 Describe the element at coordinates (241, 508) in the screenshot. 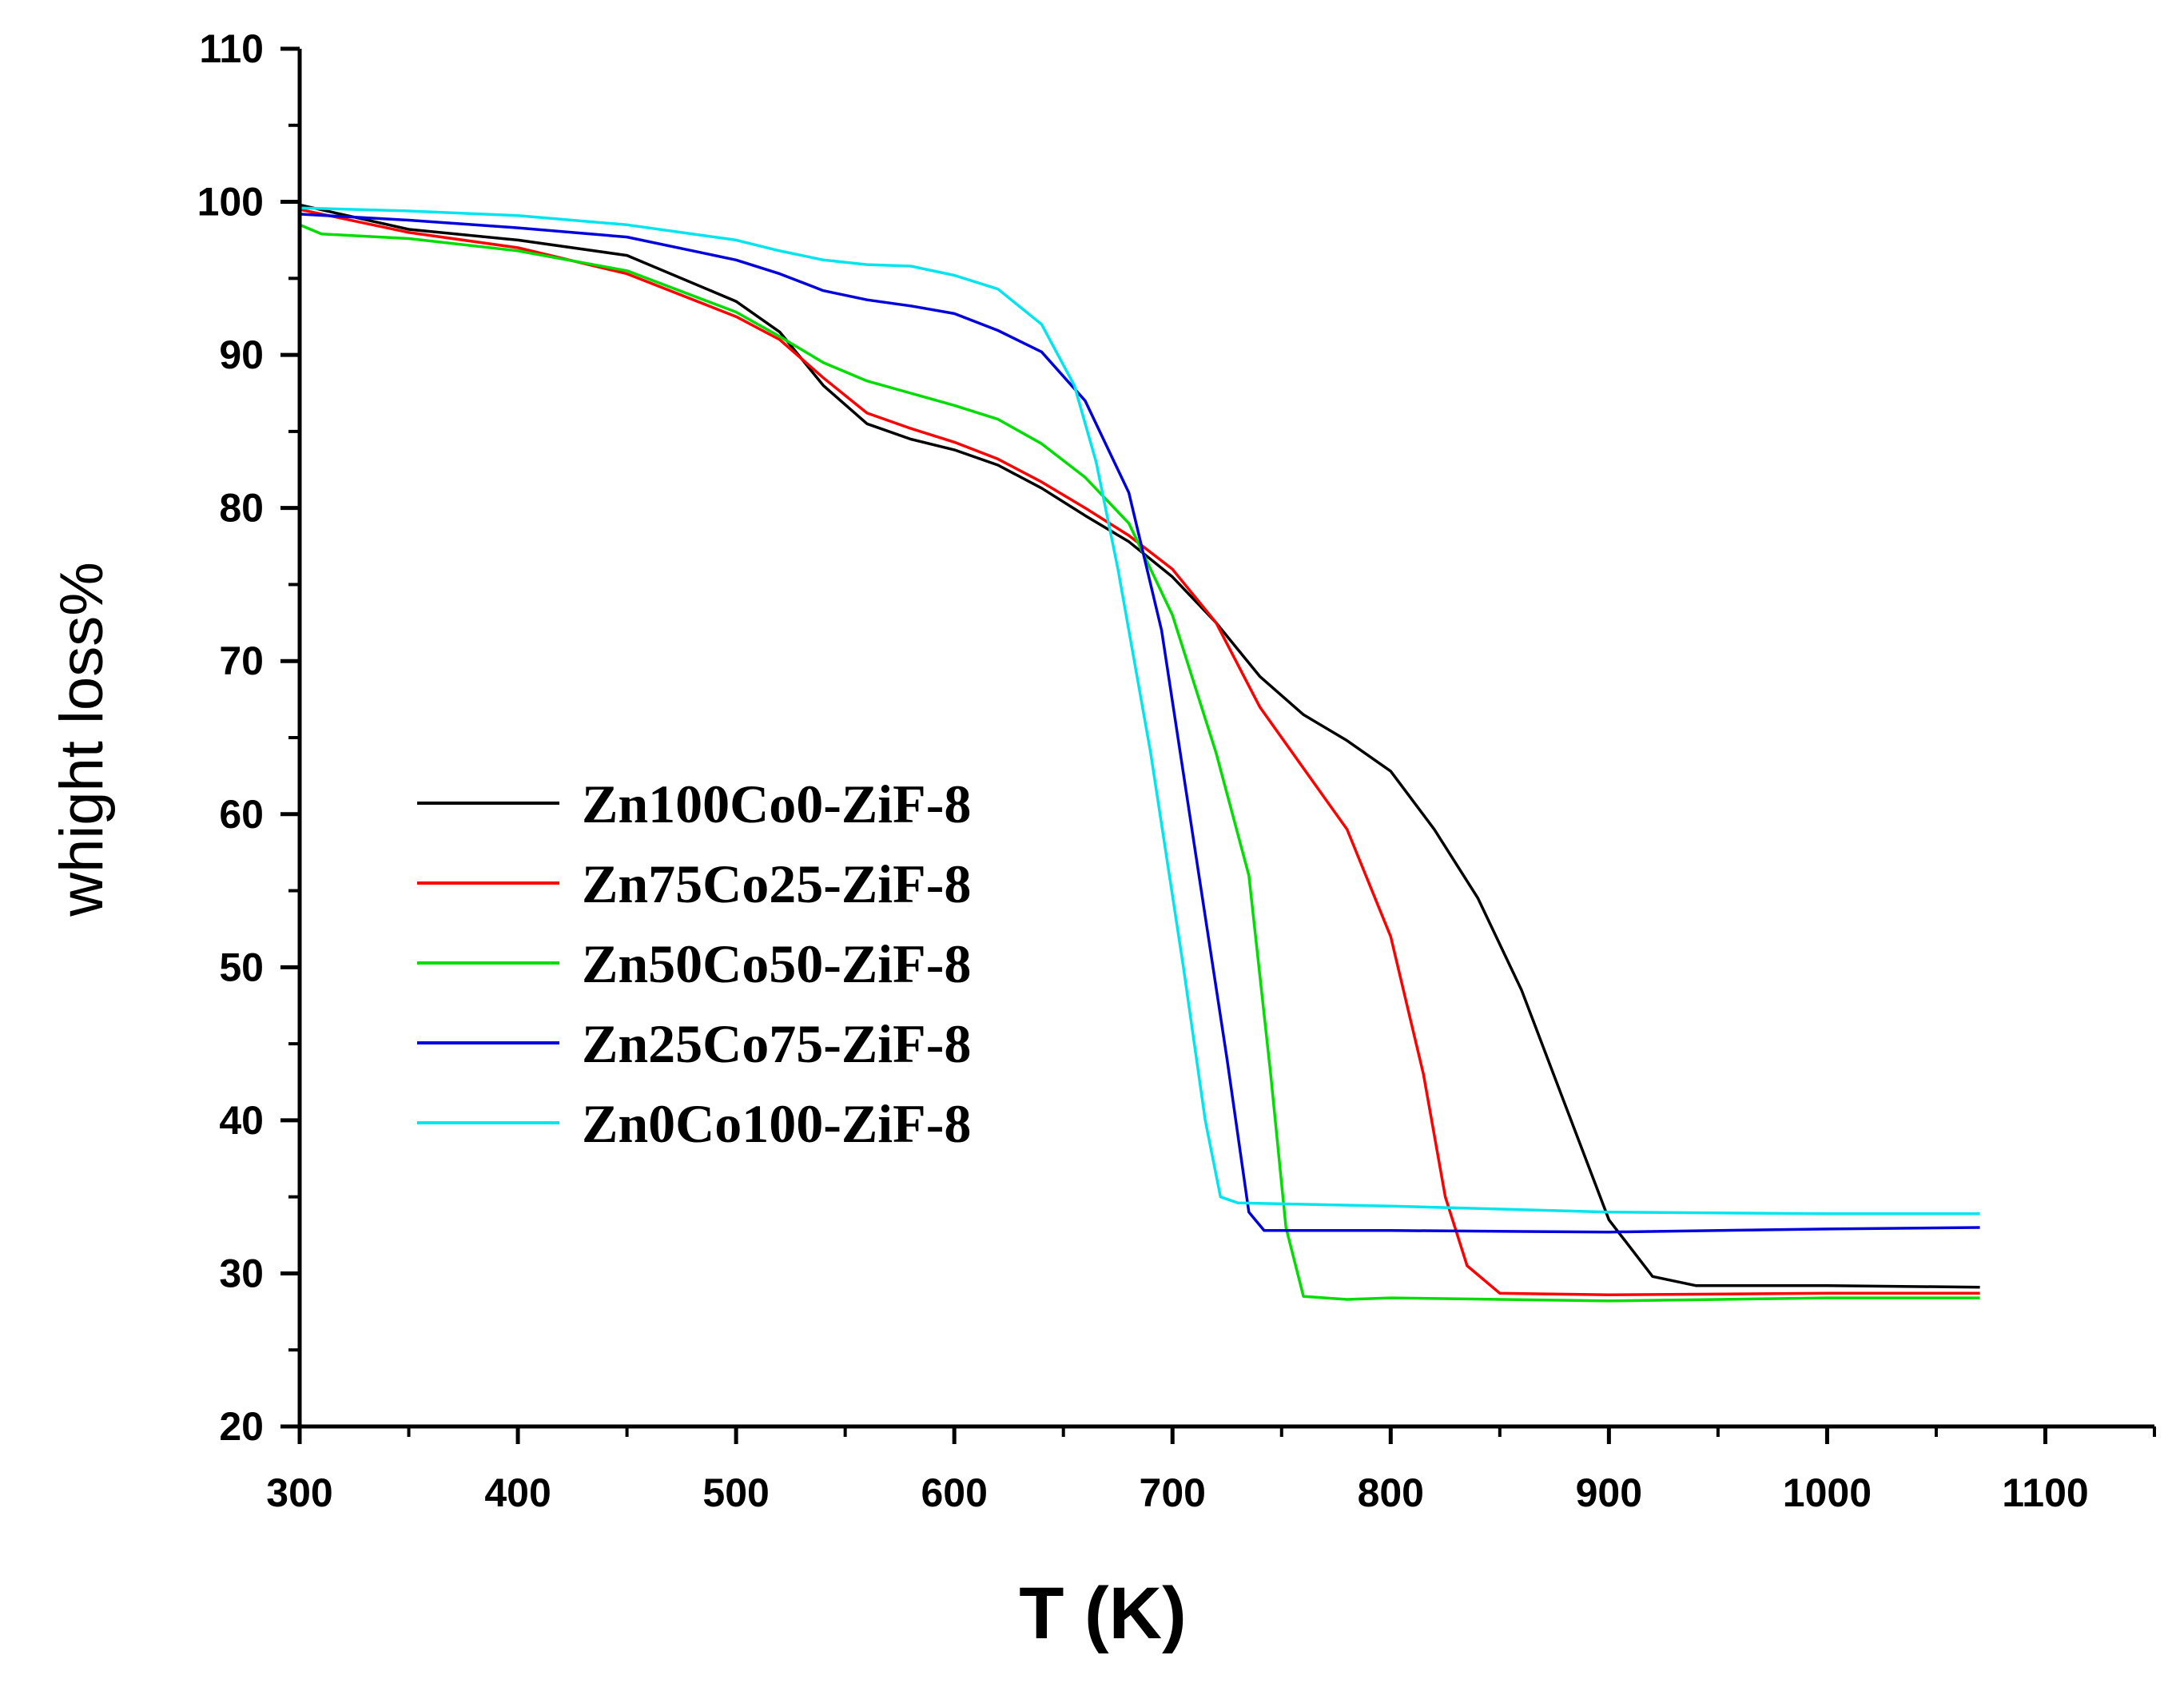

I see `y-tick-label: 80` at that location.